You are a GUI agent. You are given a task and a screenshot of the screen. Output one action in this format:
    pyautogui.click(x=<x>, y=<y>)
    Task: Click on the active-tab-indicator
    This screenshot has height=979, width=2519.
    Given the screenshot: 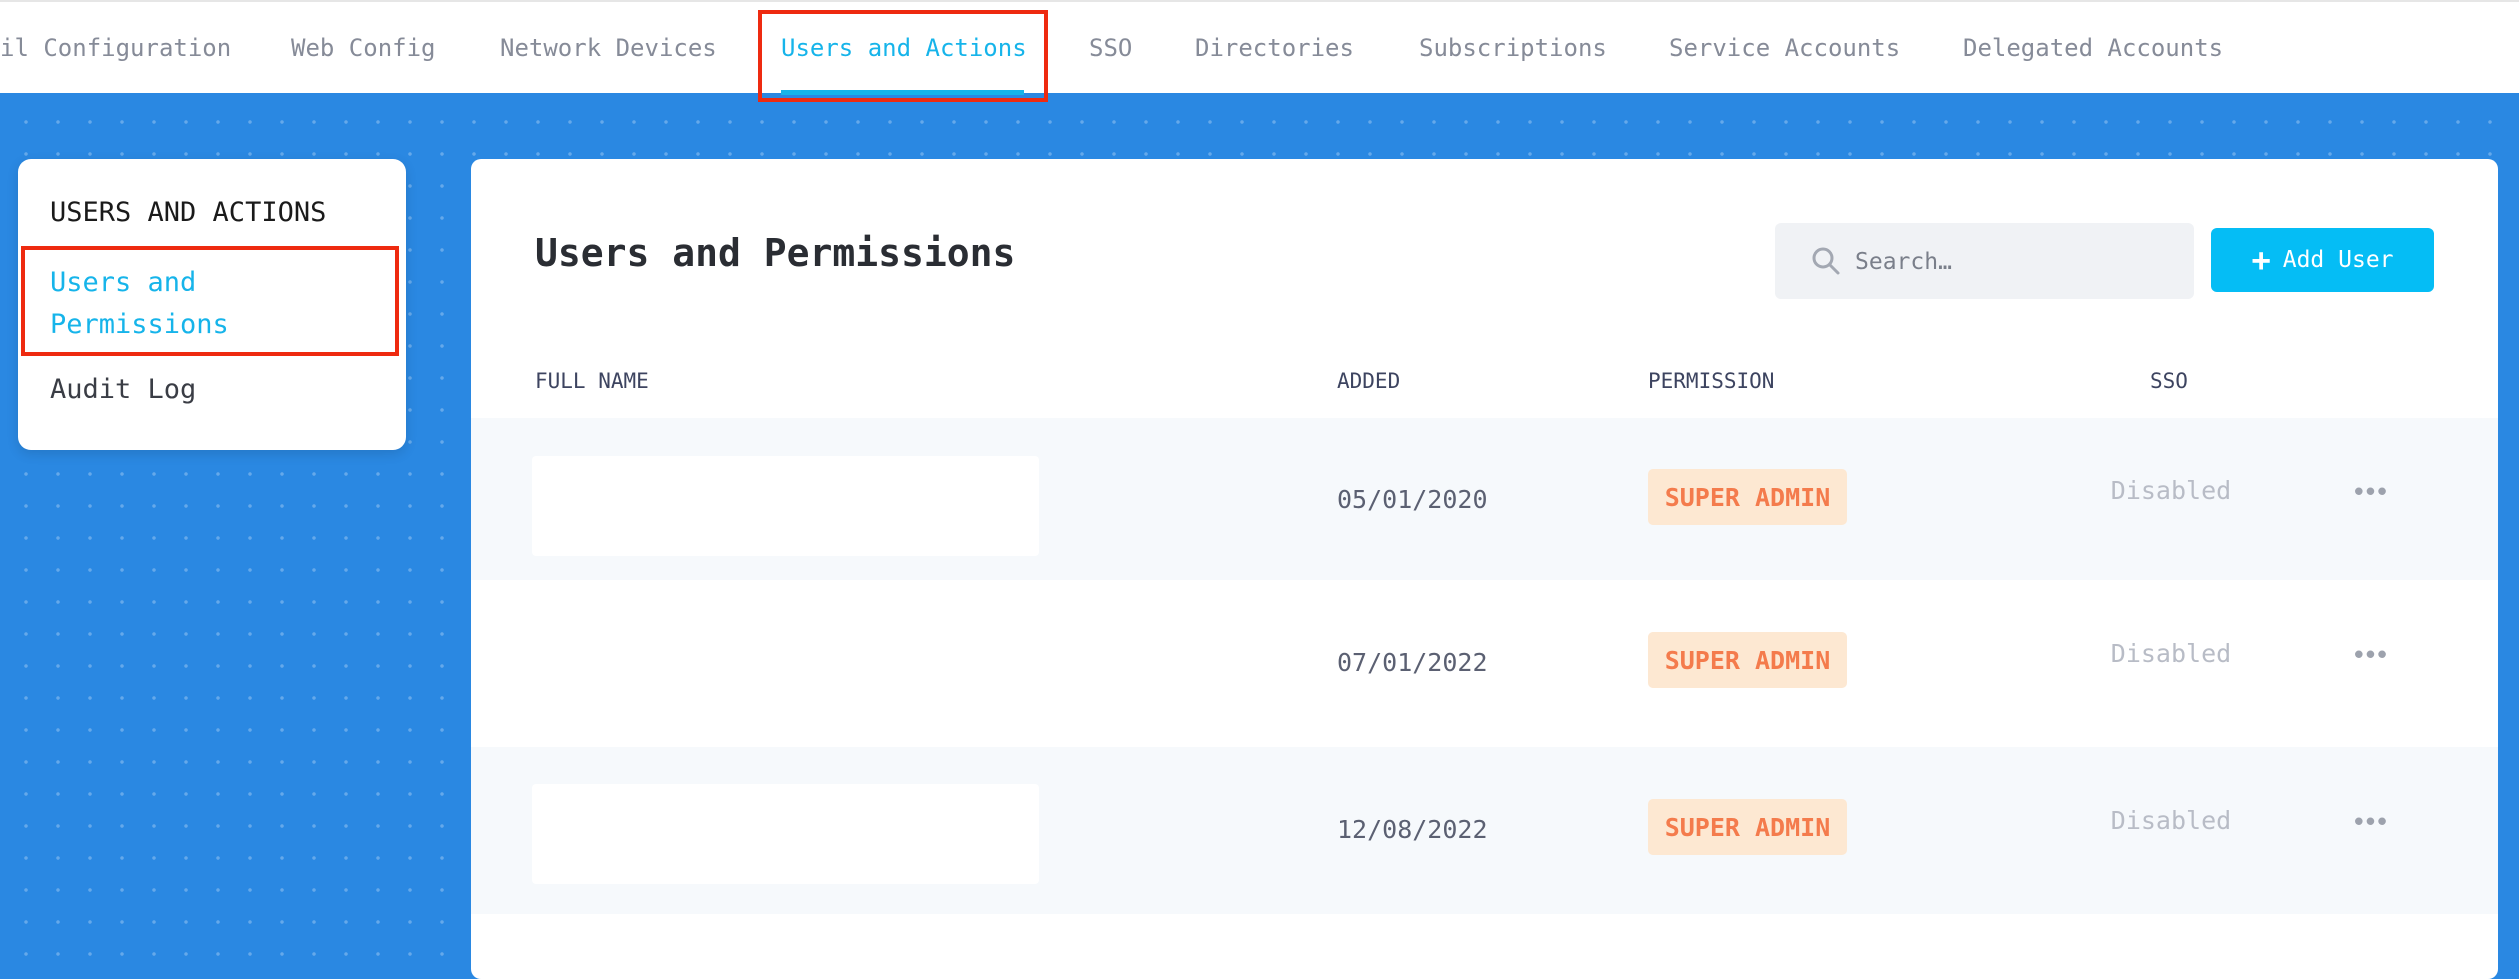 What is the action you would take?
    pyautogui.click(x=902, y=92)
    